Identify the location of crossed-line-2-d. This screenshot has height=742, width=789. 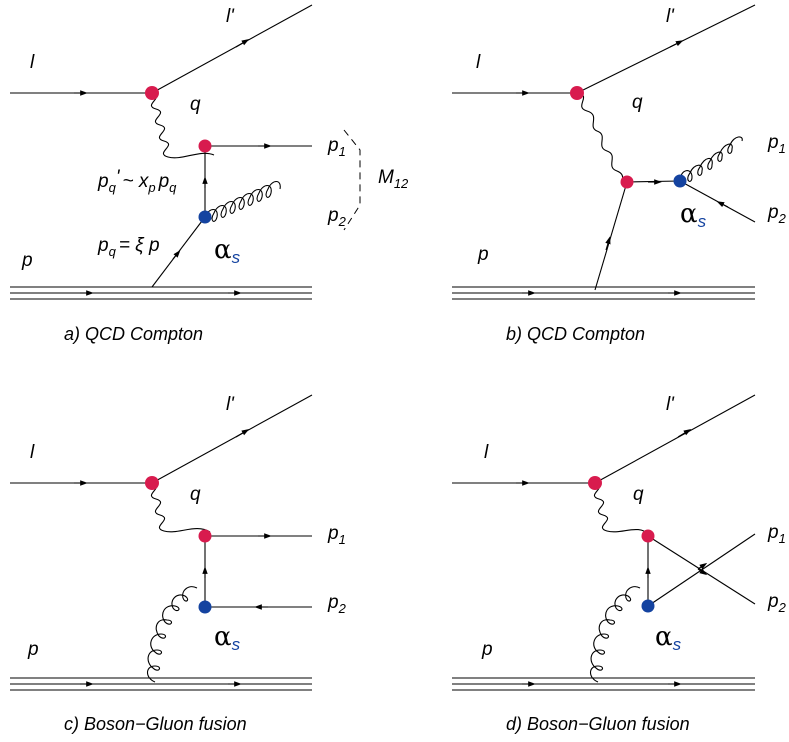
(701, 570).